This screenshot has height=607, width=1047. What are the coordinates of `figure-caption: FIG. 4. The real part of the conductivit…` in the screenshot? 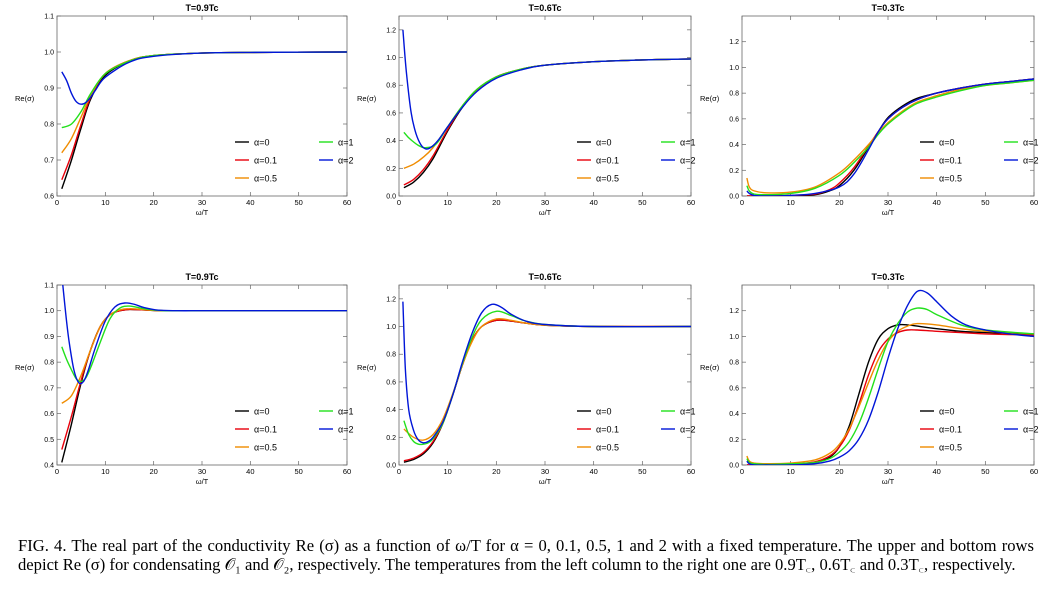 It's located at (526, 555).